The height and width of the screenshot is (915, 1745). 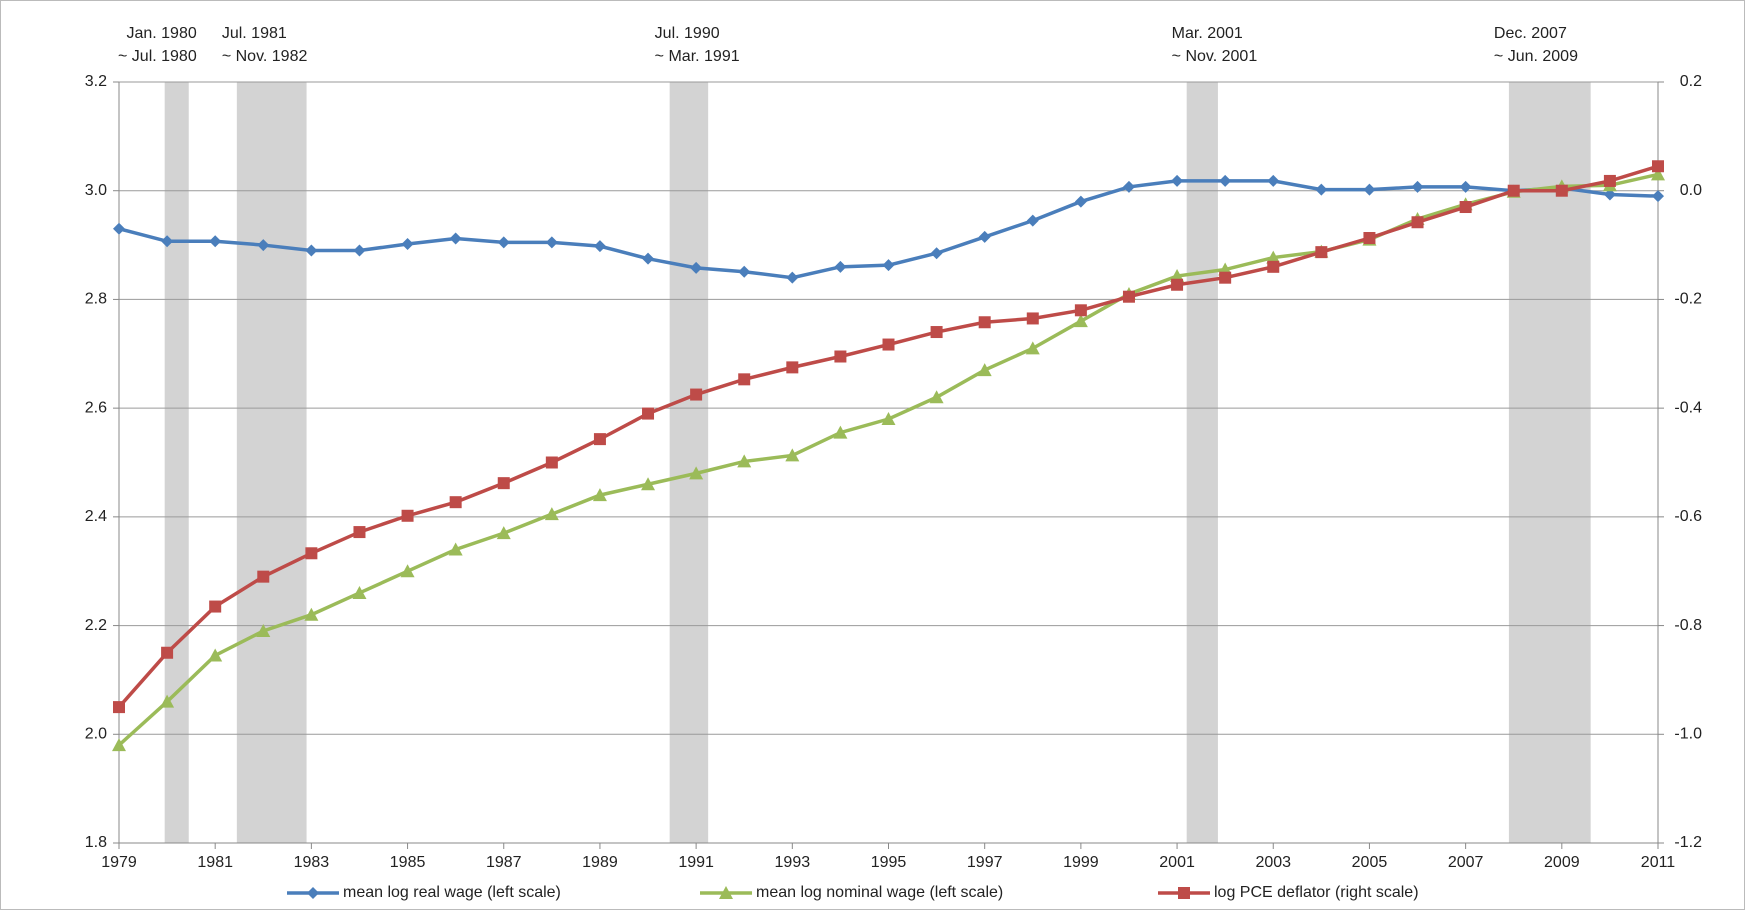 I want to click on x-tick-label: 2003, so click(x=1273, y=862).